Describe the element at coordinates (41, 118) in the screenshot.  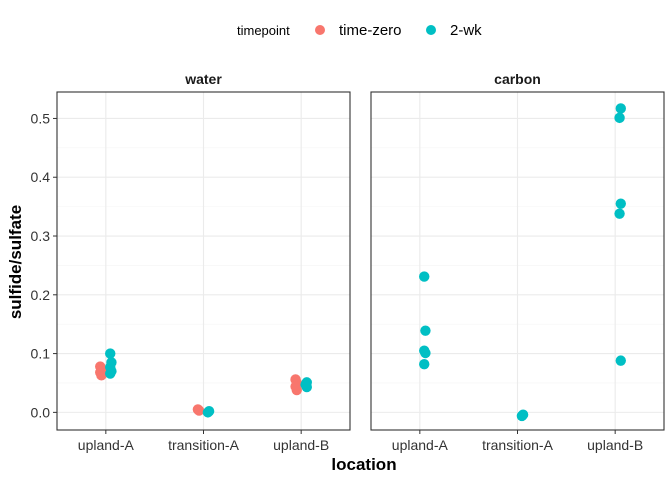
I see `y-tick-label: 0.5` at that location.